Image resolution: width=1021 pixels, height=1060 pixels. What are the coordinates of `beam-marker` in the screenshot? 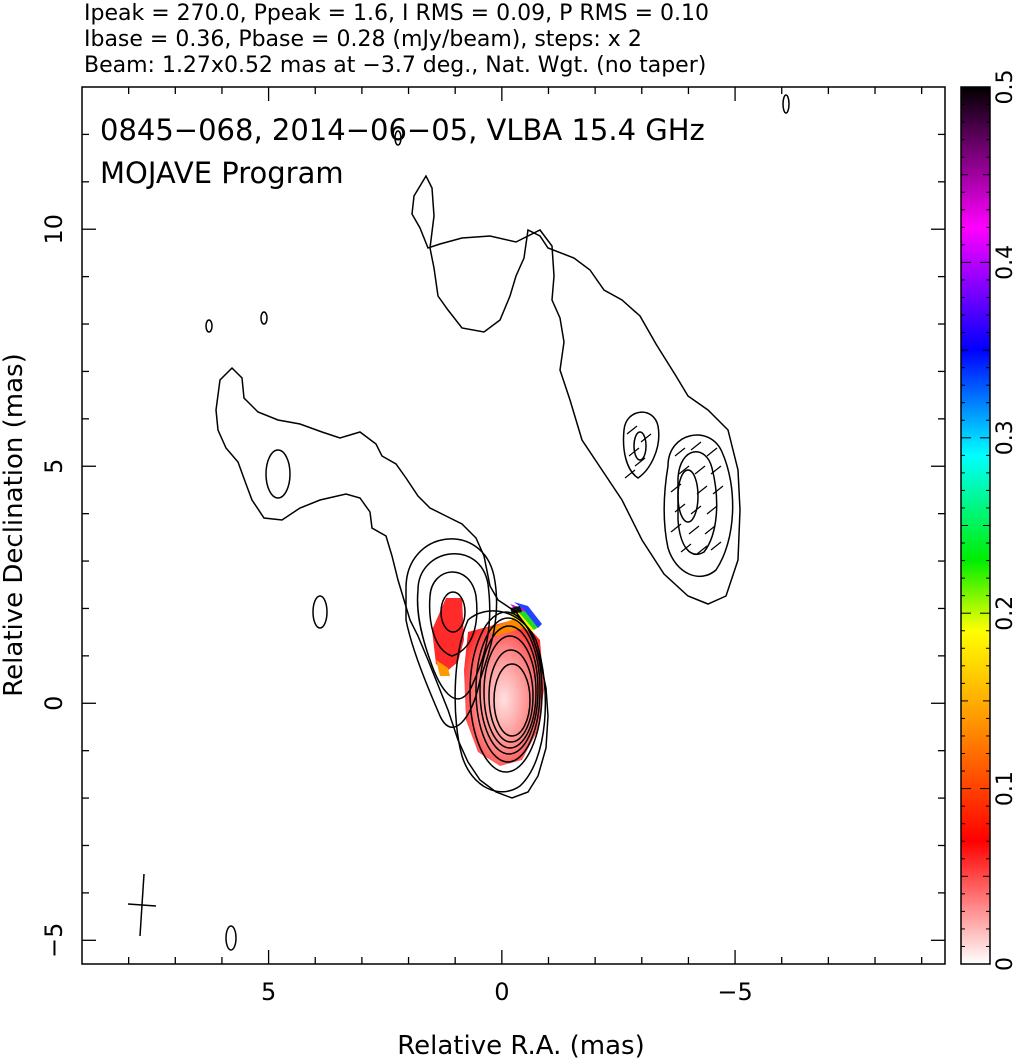 It's located at (142, 905).